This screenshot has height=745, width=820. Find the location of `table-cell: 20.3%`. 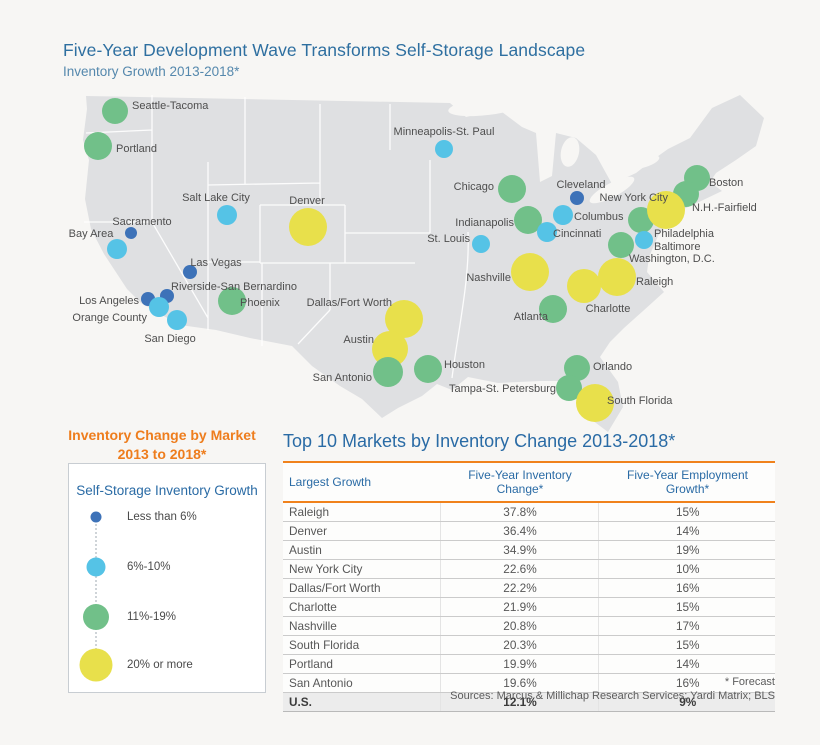

table-cell: 20.3% is located at coordinates (518, 645).